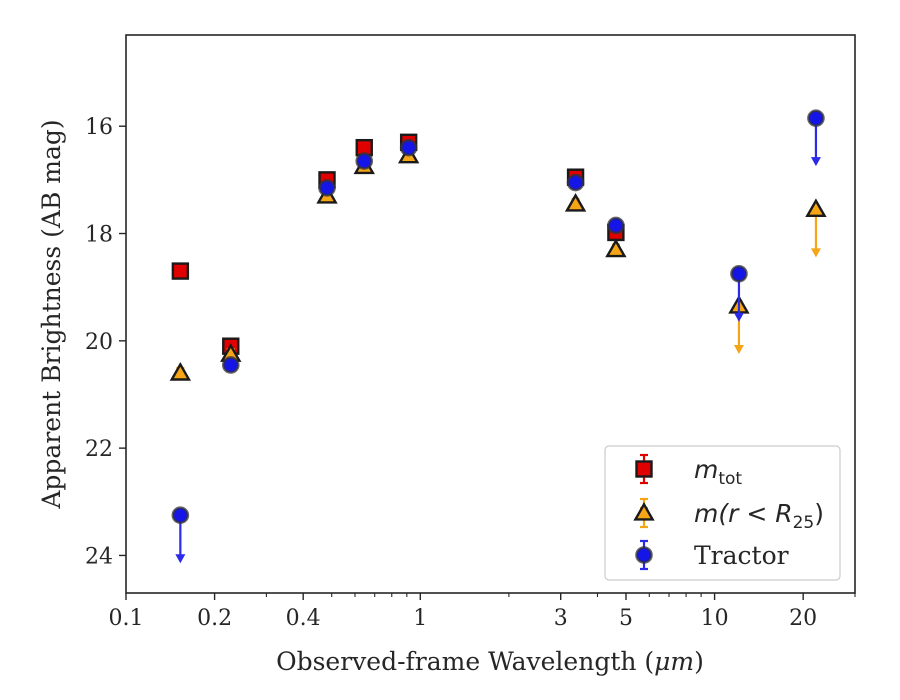 Image resolution: width=900 pixels, height=700 pixels. I want to click on legend-box, so click(722, 513).